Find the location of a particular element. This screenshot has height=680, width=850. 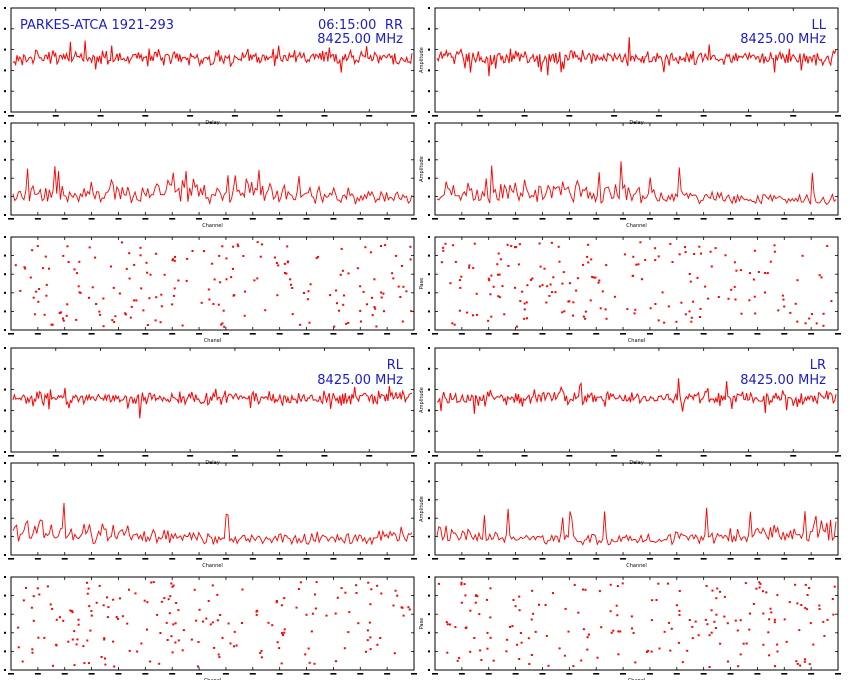

plot-ll-phase-xtick-label is located at coordinates (811, 334).